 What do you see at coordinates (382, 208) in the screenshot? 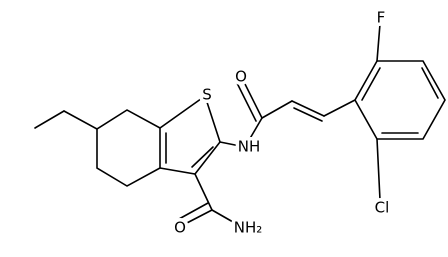
I see `atom-label: Cl` at bounding box center [382, 208].